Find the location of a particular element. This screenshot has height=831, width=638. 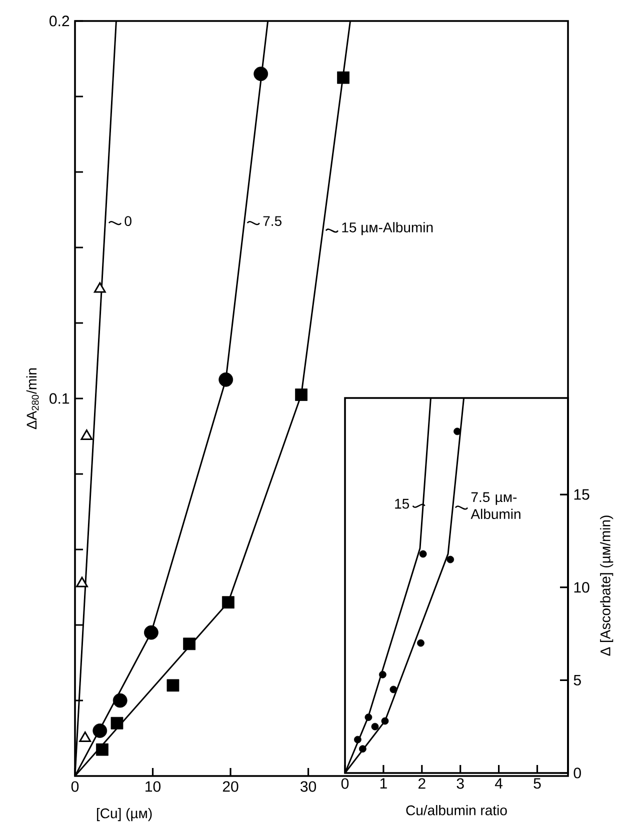

x-tick-label: 2 is located at coordinates (422, 783).